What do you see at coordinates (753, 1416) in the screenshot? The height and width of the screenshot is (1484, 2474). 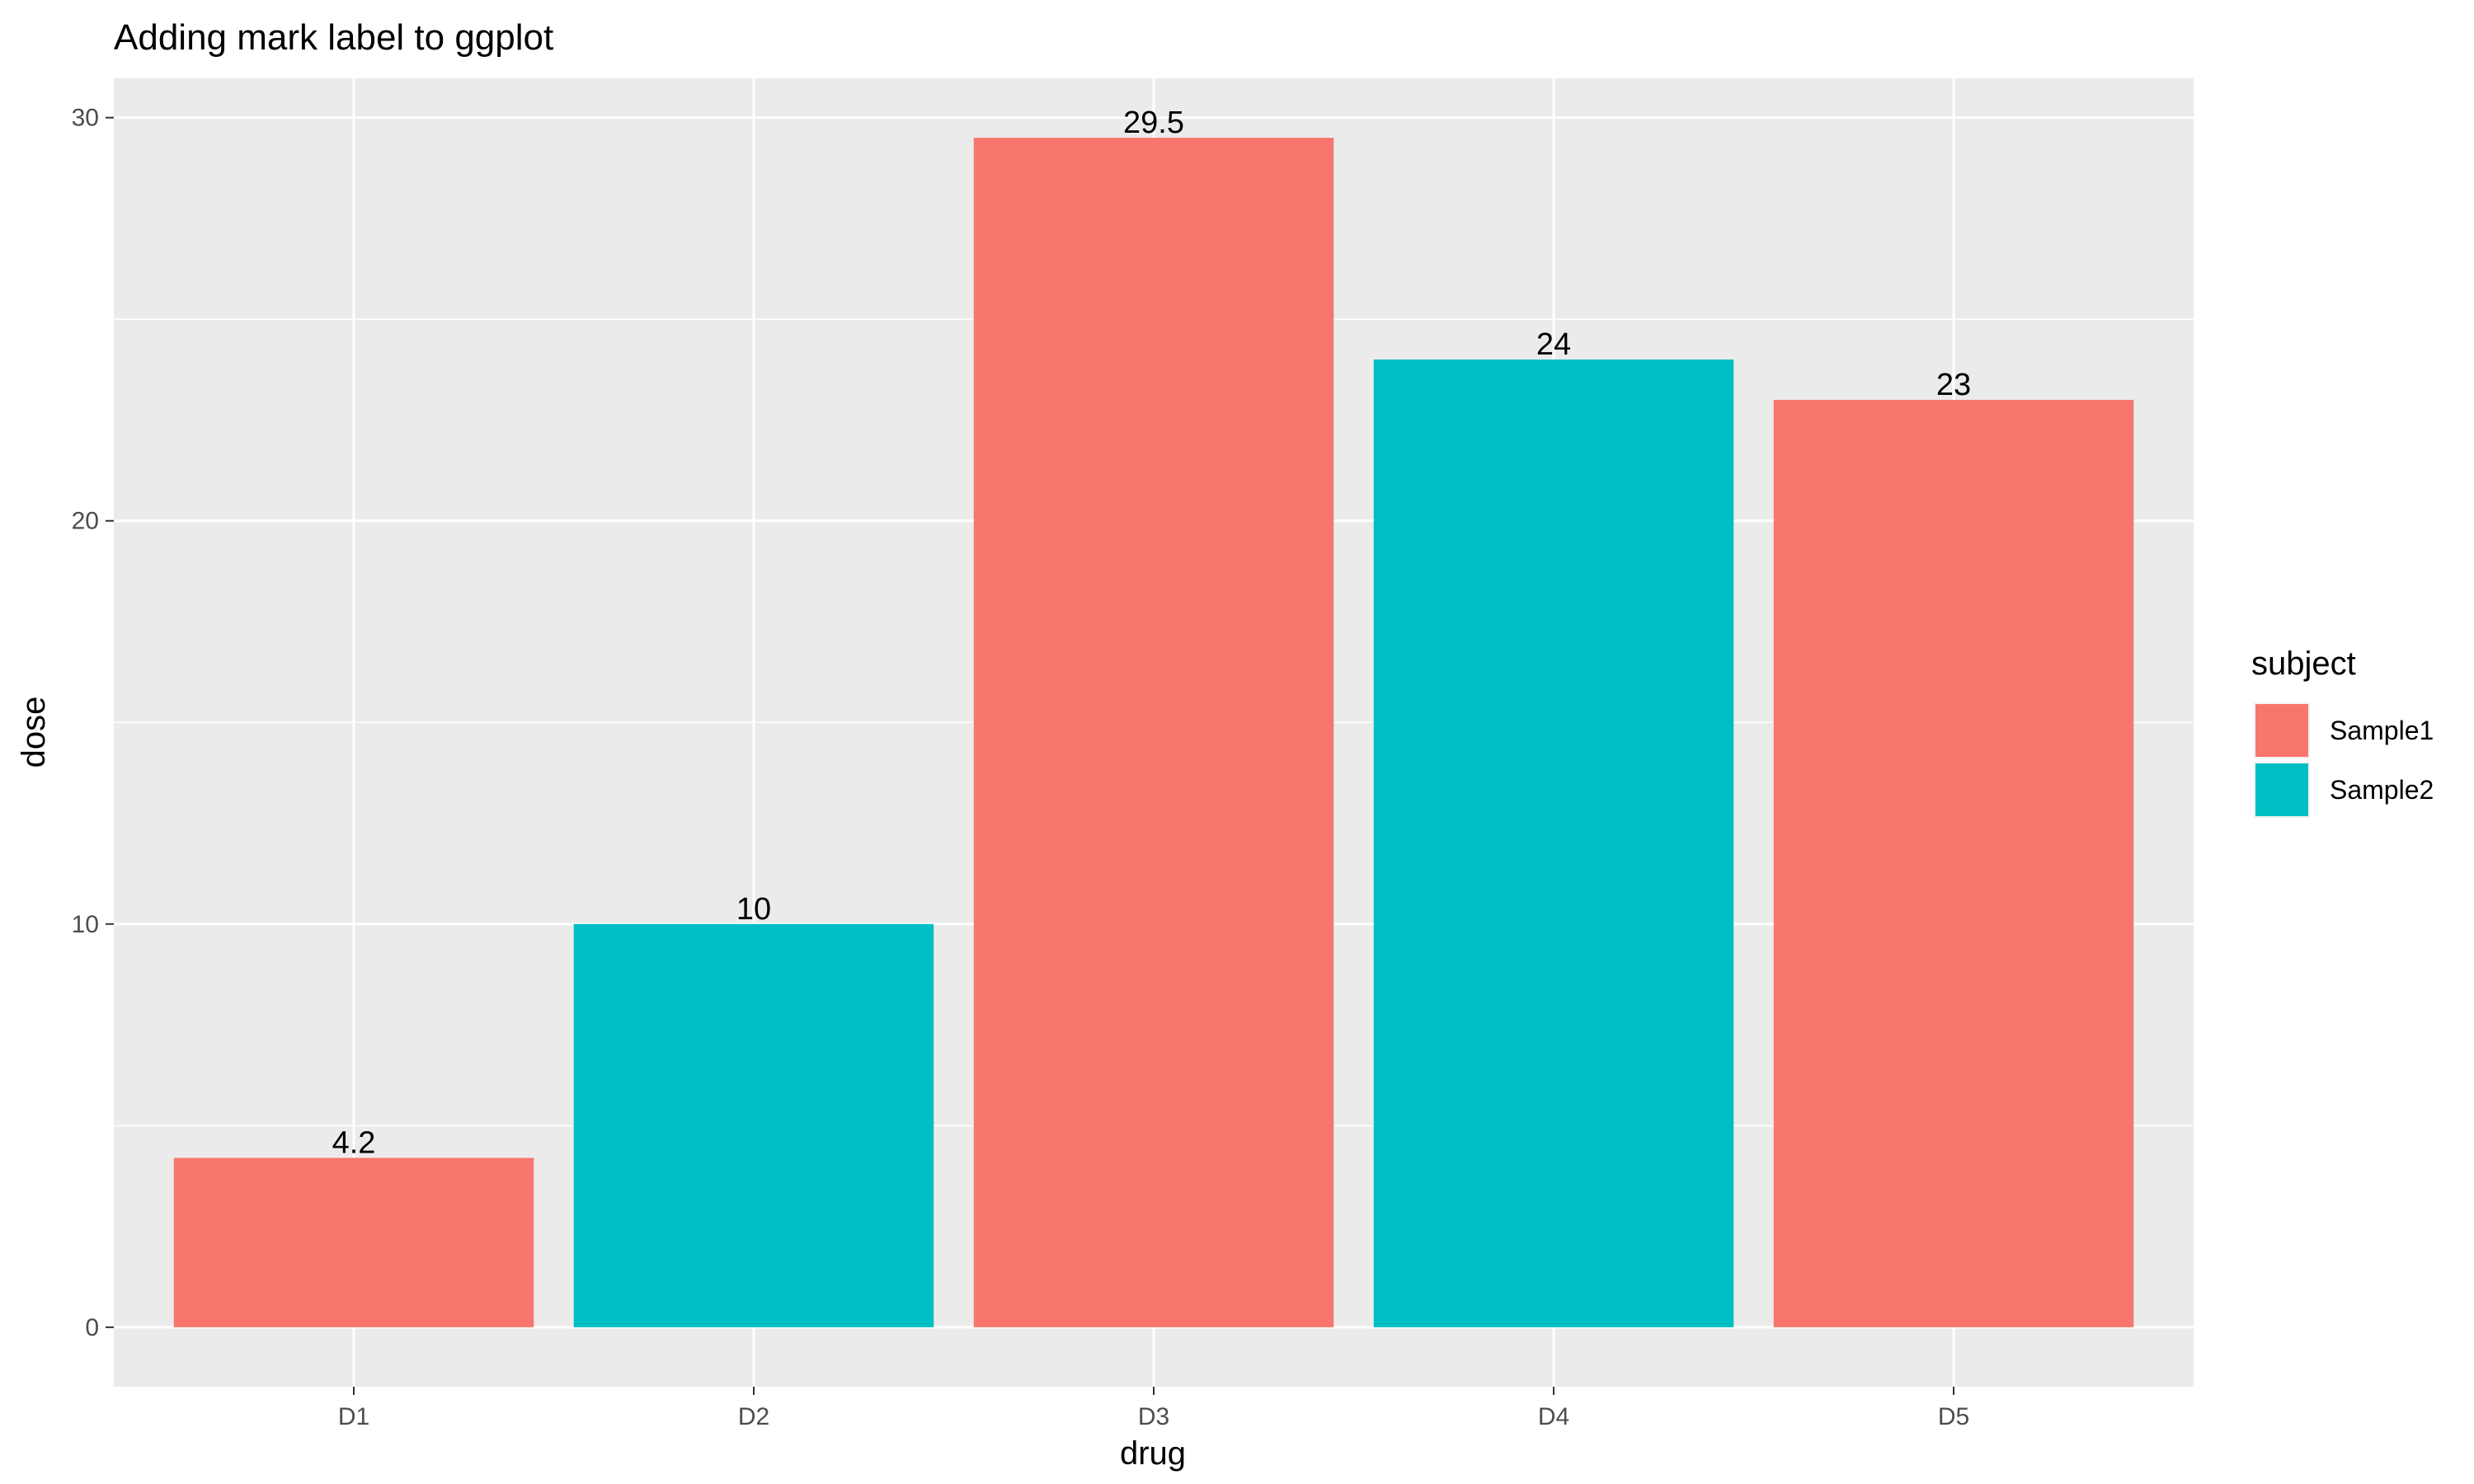 I see `x-tick-label: D2` at bounding box center [753, 1416].